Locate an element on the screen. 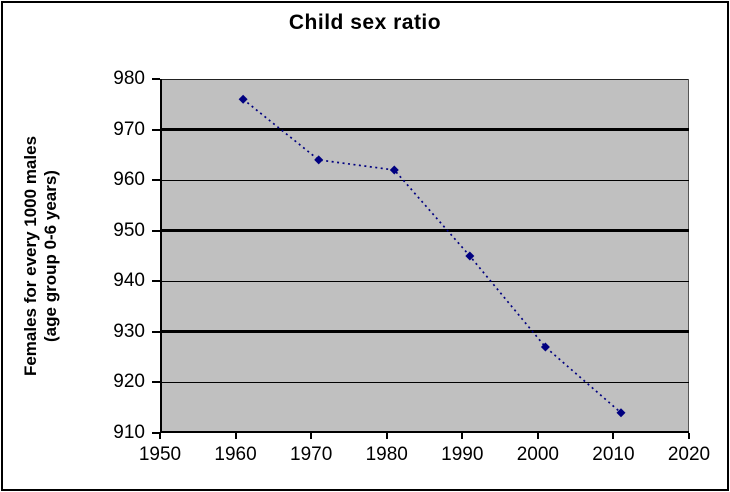 The height and width of the screenshot is (492, 730). y-axis-label-line2: (age group 0-6 years) is located at coordinates (50, 256).